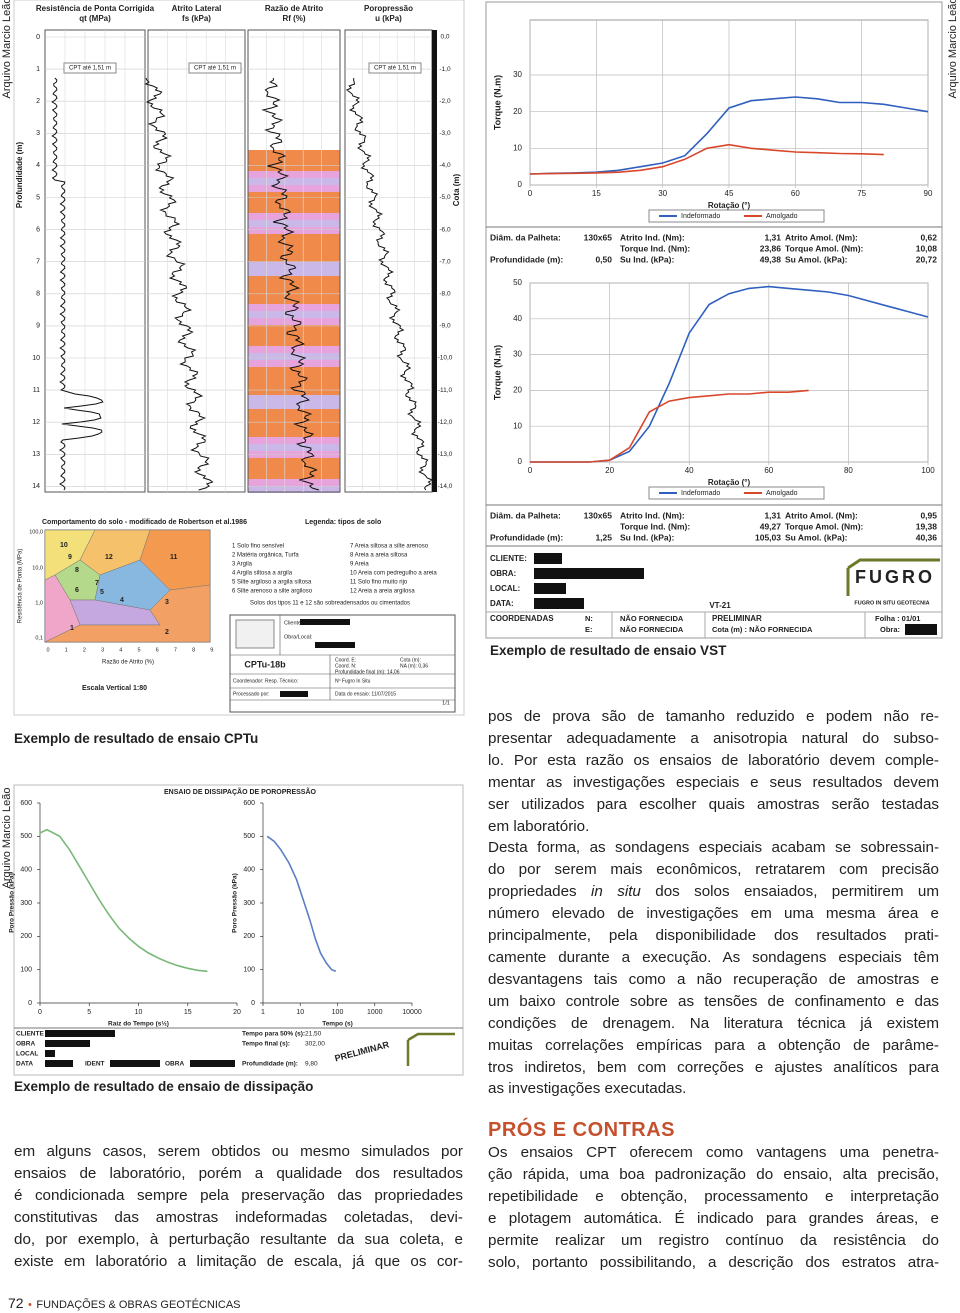  Describe the element at coordinates (540, 892) in the screenshot. I see `text-run: propriedades` at that location.